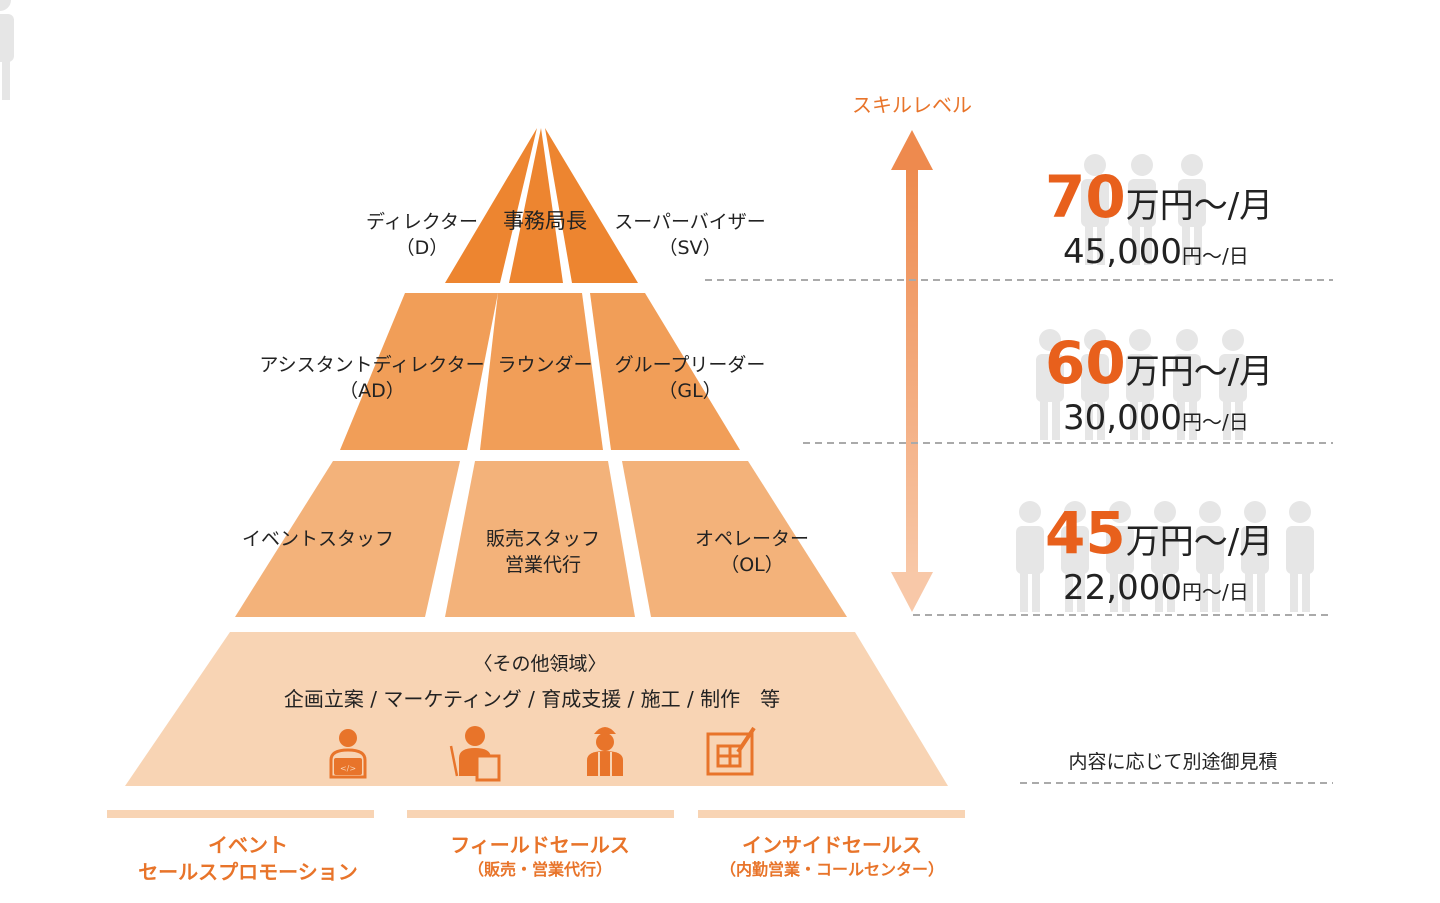 The image size is (1440, 903). What do you see at coordinates (540, 814) in the screenshot?
I see `category-bar-field` at bounding box center [540, 814].